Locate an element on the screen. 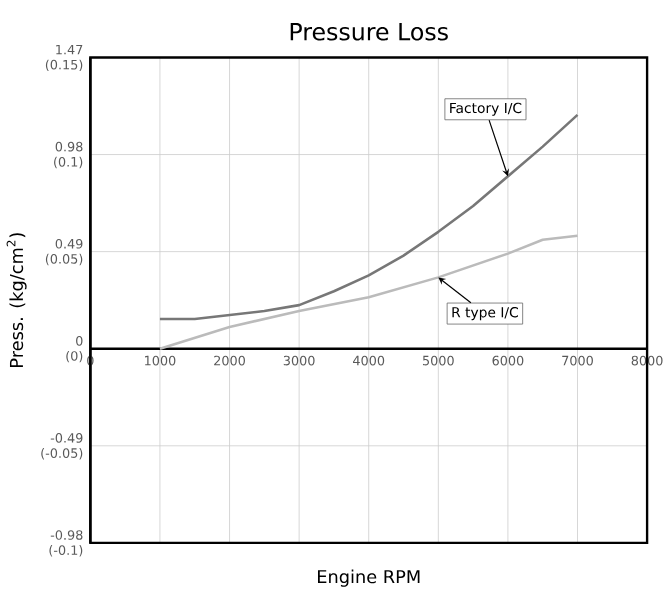  chart-title: Pressure Loss is located at coordinates (369, 31).